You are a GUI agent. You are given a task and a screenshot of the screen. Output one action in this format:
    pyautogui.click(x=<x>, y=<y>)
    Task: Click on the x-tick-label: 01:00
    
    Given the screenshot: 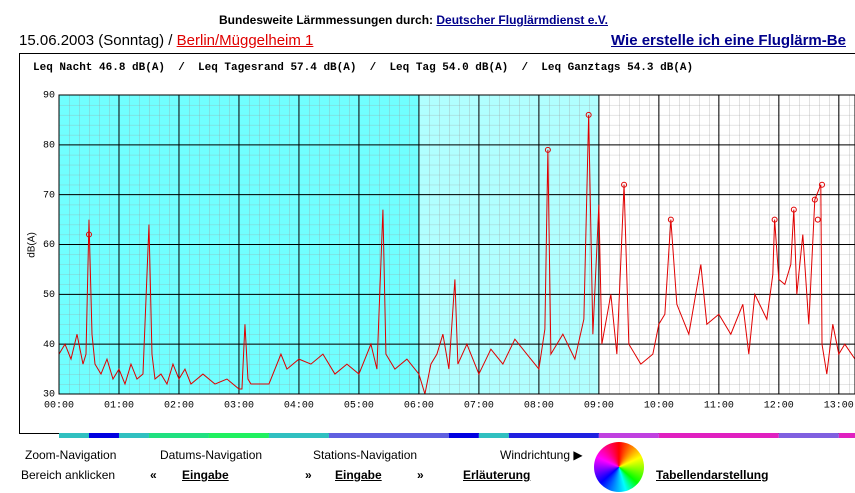 What is the action you would take?
    pyautogui.click(x=119, y=406)
    